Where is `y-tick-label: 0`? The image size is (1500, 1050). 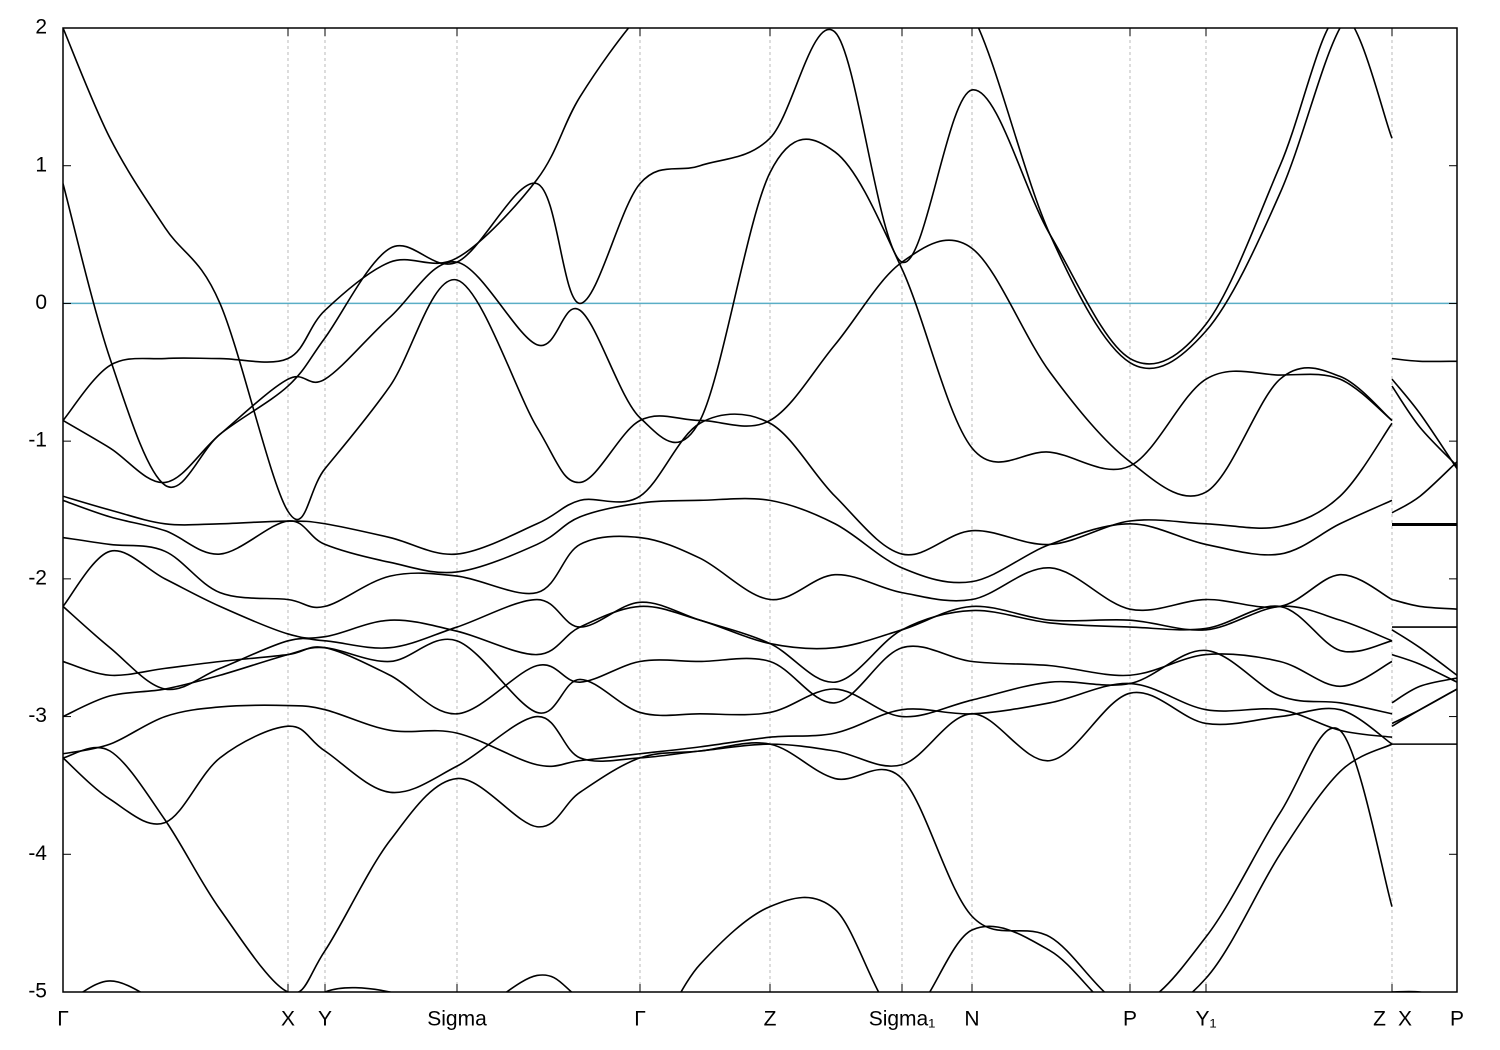
y-tick-label: 0 is located at coordinates (41, 302).